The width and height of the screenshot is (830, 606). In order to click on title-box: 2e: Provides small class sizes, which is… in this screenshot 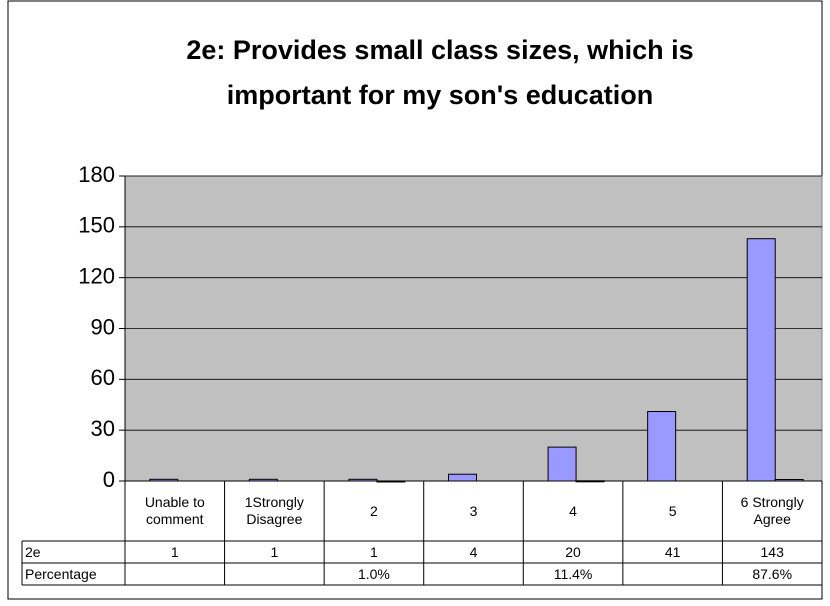, I will do `click(440, 72)`.